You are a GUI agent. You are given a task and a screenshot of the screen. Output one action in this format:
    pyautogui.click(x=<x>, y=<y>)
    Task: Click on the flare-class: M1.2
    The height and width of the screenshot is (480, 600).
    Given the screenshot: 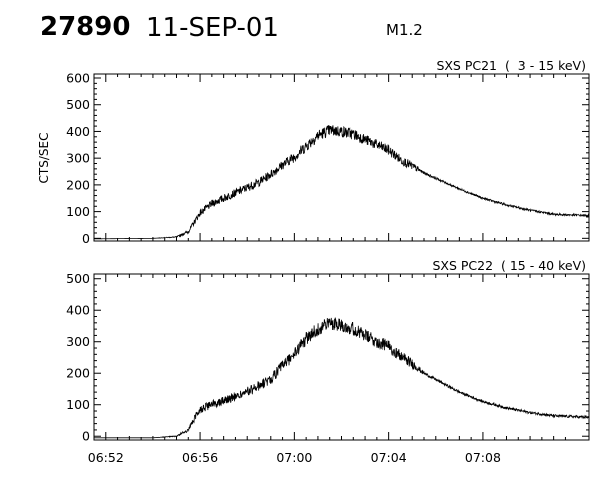 What is the action you would take?
    pyautogui.click(x=404, y=30)
    